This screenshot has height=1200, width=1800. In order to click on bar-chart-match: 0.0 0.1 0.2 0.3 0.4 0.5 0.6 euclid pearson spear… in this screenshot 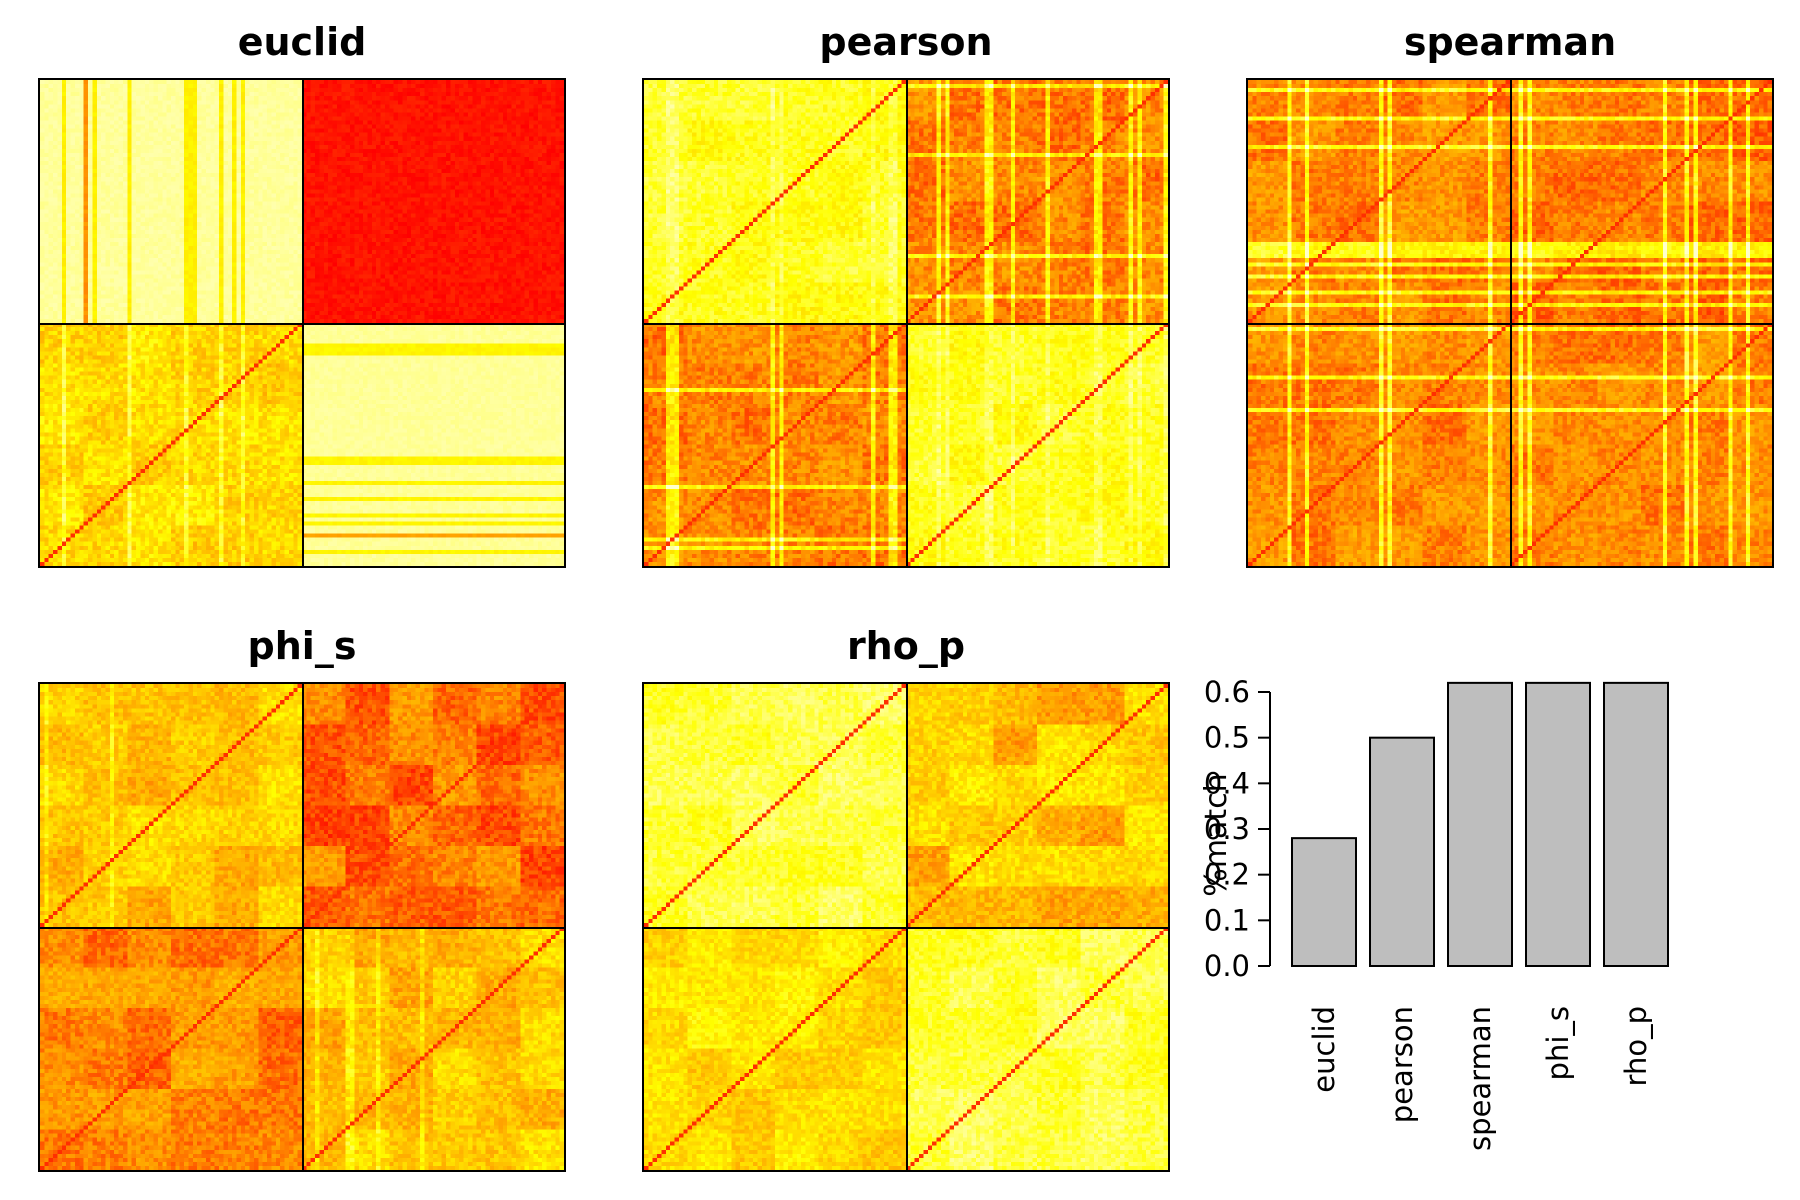, I will do `click(1434, 913)`.